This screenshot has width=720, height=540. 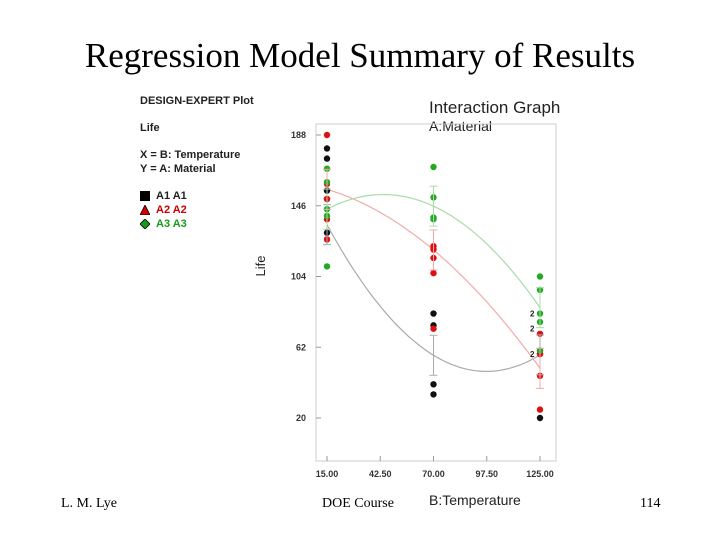 I want to click on slide-title: Regression Model Summary of Results, so click(x=360, y=55).